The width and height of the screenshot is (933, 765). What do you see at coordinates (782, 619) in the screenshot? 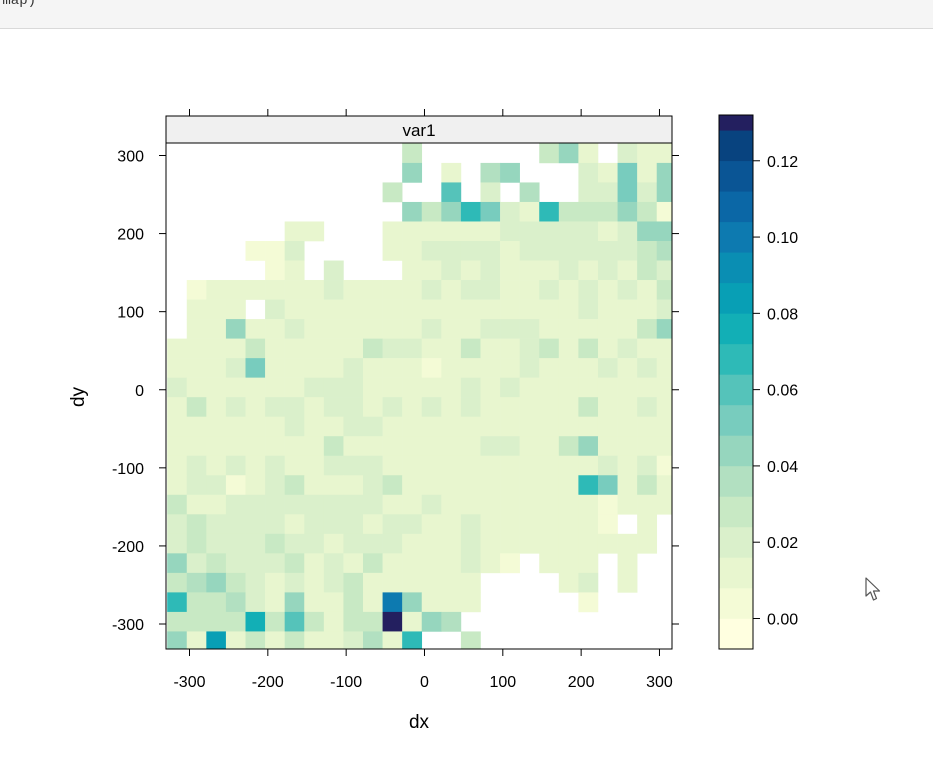
I see `colorbar-tick-label: 0.00` at bounding box center [782, 619].